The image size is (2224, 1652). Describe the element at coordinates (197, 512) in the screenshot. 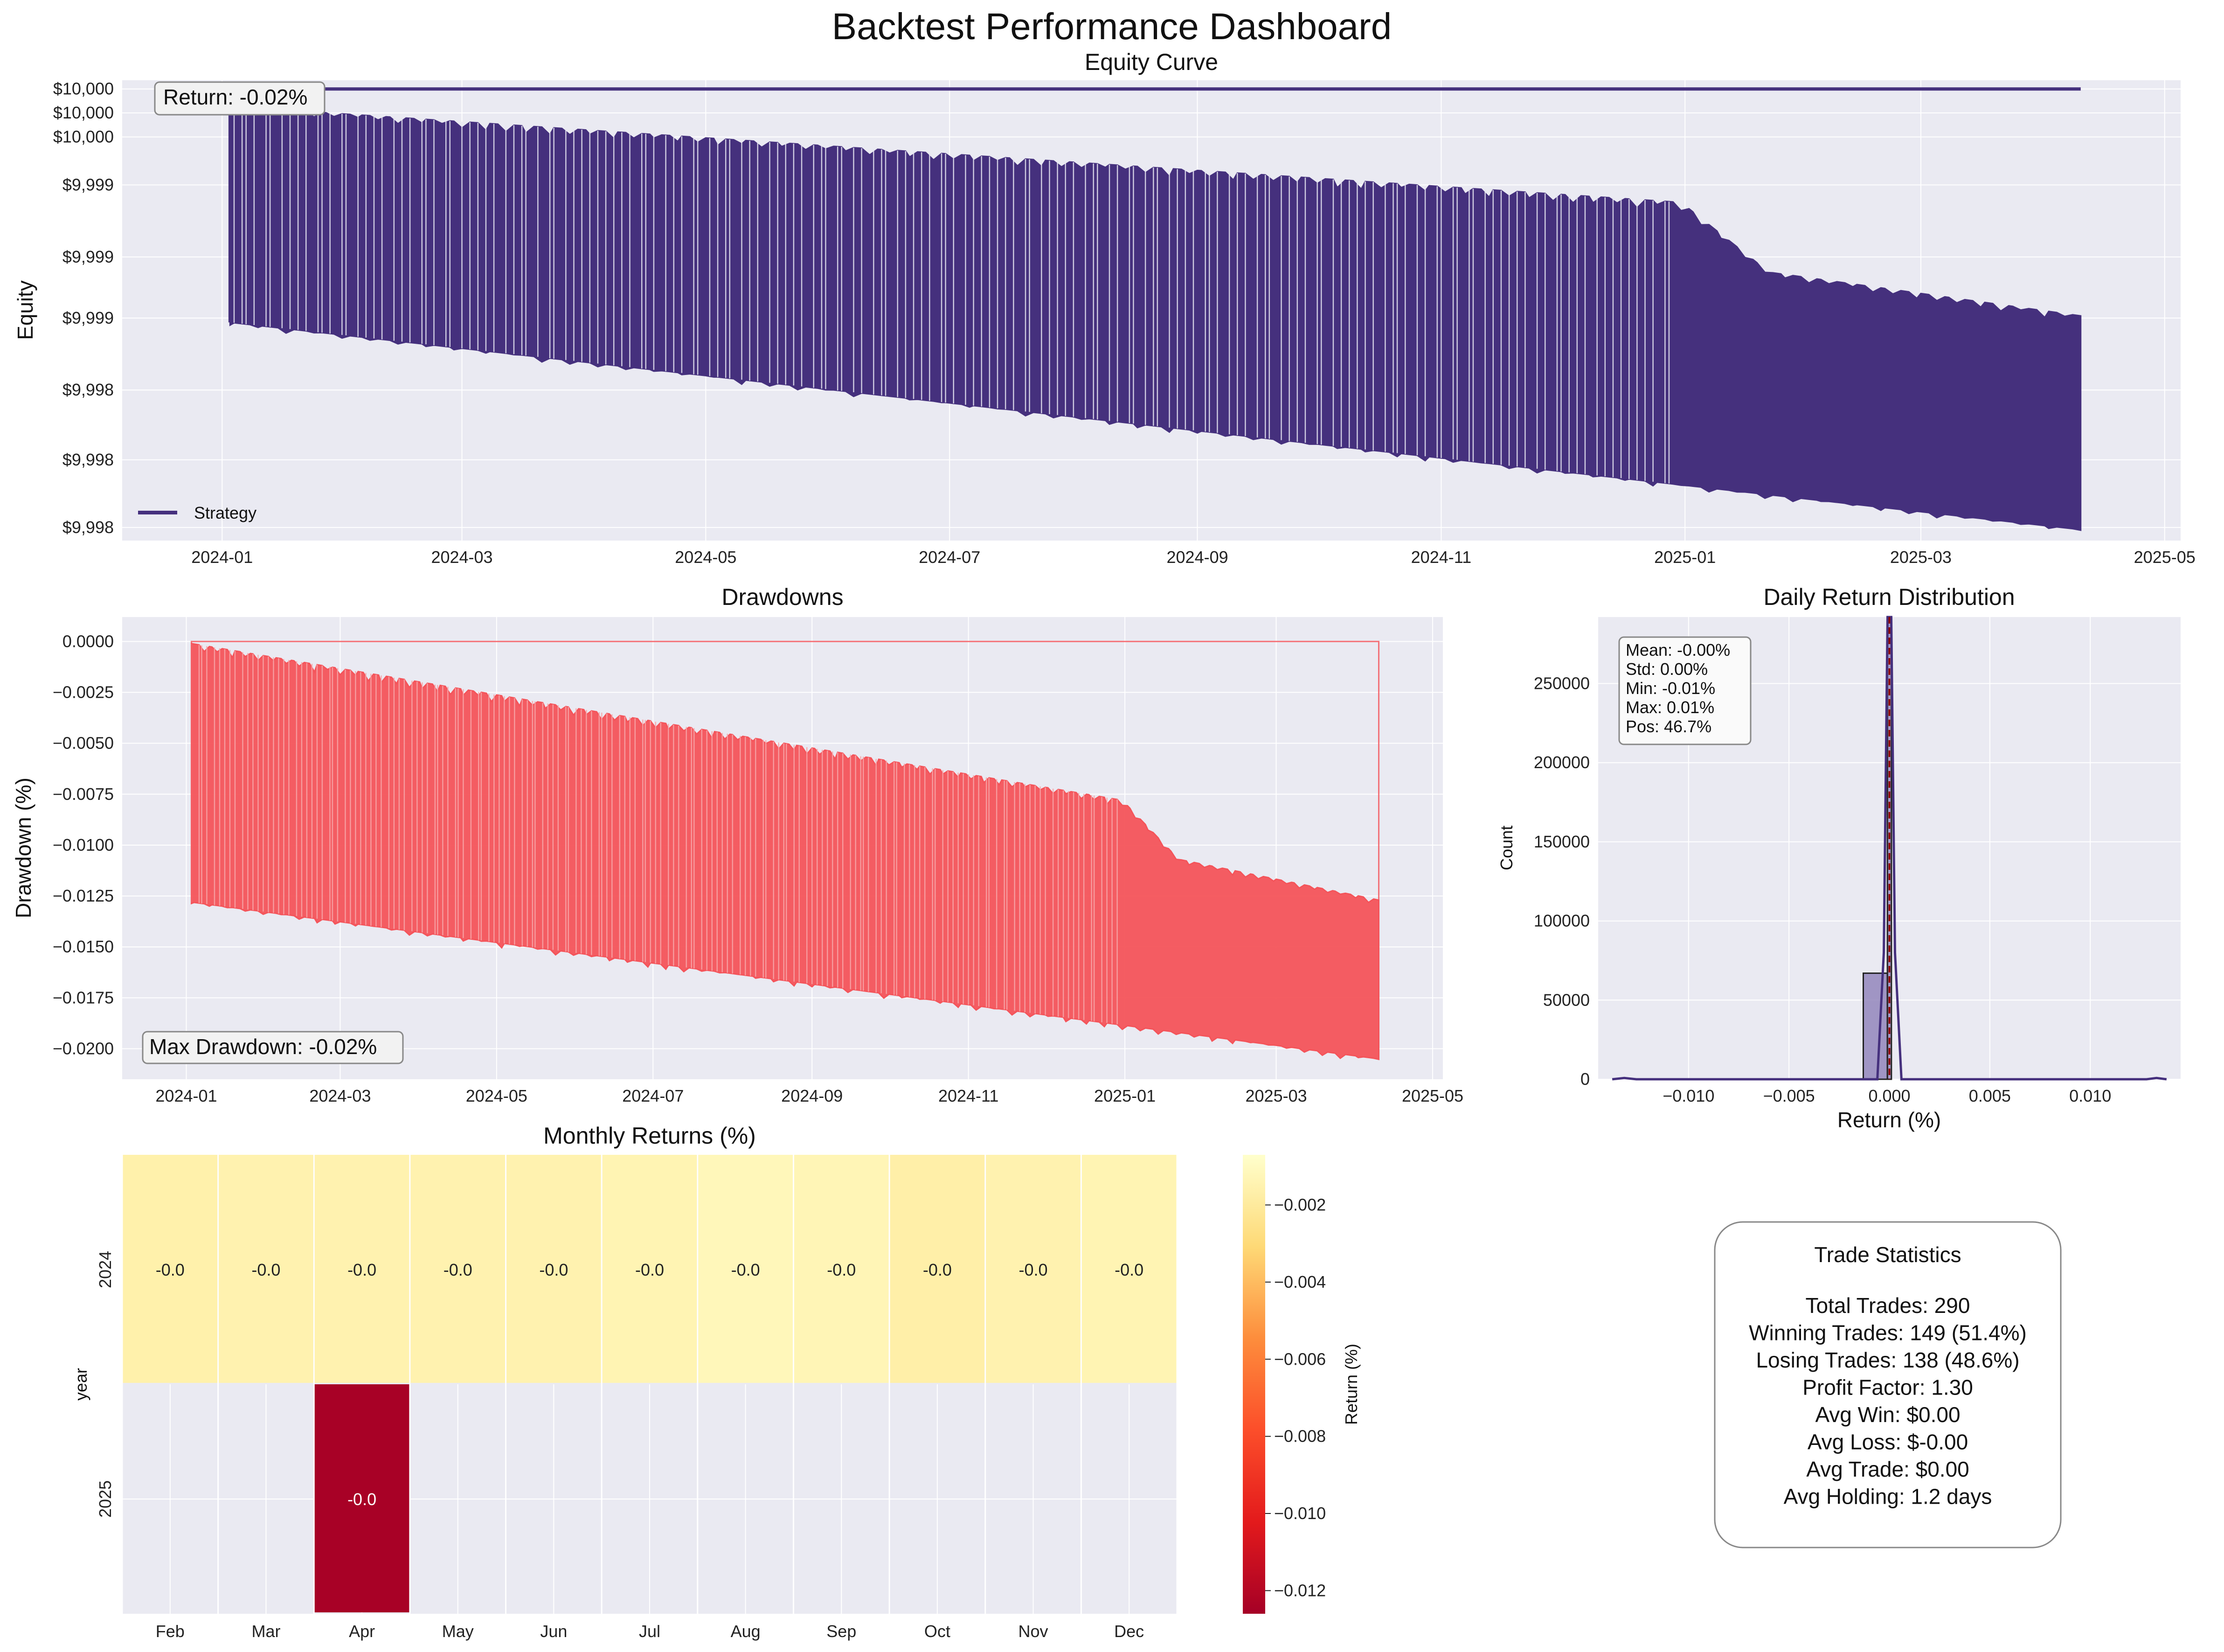

I see `equity-legend: Strategy` at that location.